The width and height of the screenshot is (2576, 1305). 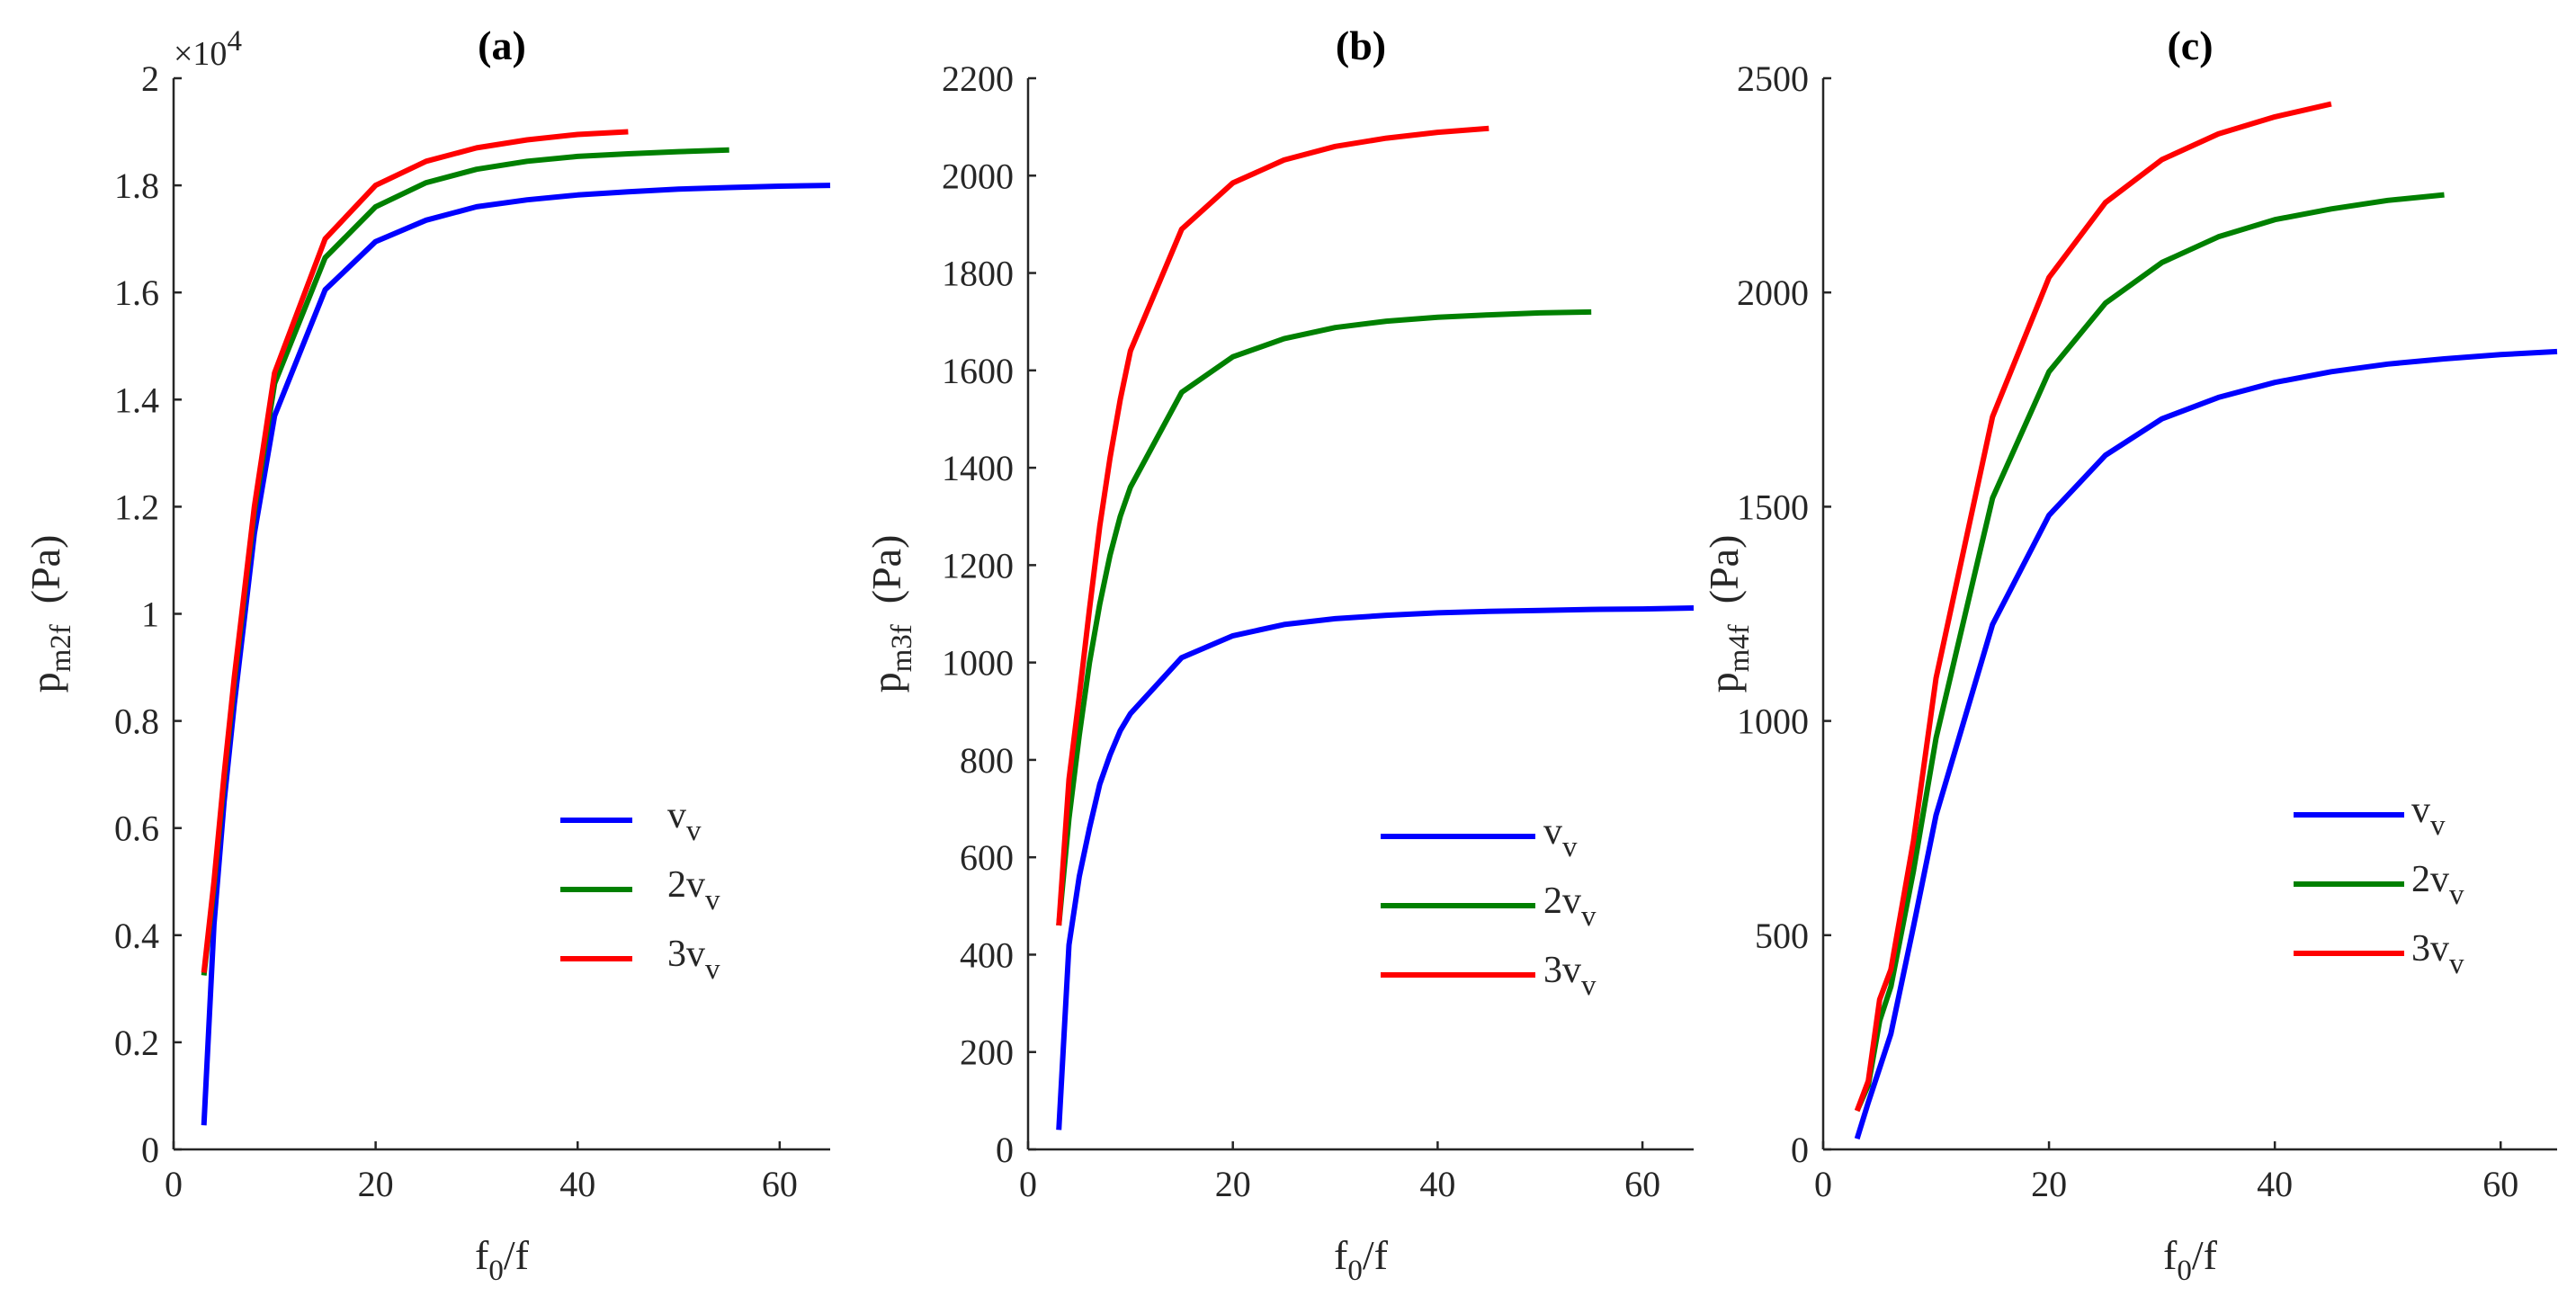 I want to click on chart-title: (b), so click(x=1361, y=45).